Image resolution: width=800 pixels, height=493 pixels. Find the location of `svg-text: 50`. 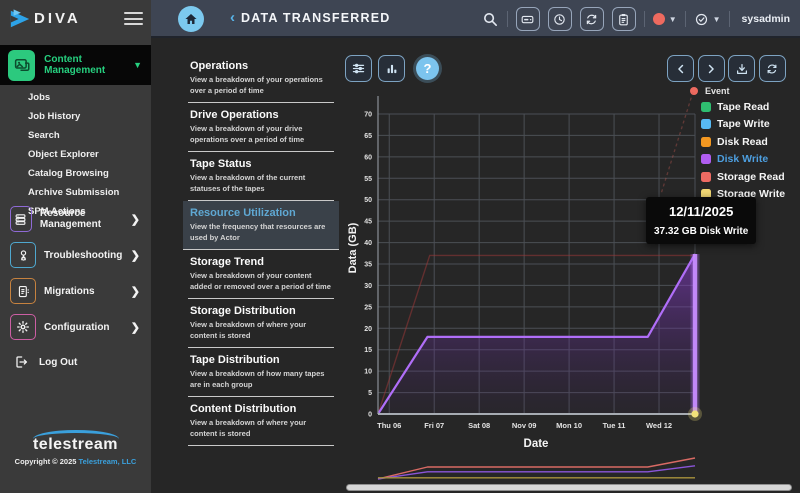

svg-text: 50 is located at coordinates (368, 200).